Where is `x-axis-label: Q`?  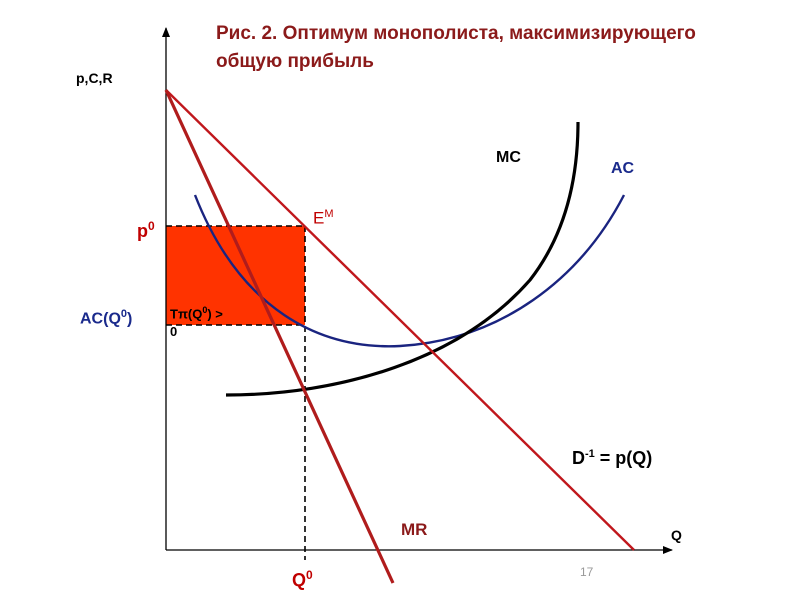 x-axis-label: Q is located at coordinates (676, 535).